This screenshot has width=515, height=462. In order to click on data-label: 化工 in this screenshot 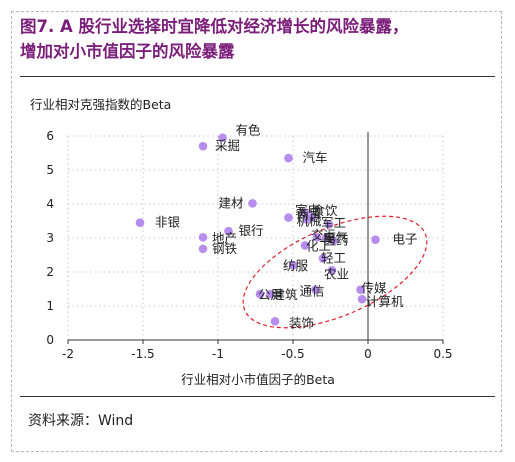, I will do `click(318, 245)`.